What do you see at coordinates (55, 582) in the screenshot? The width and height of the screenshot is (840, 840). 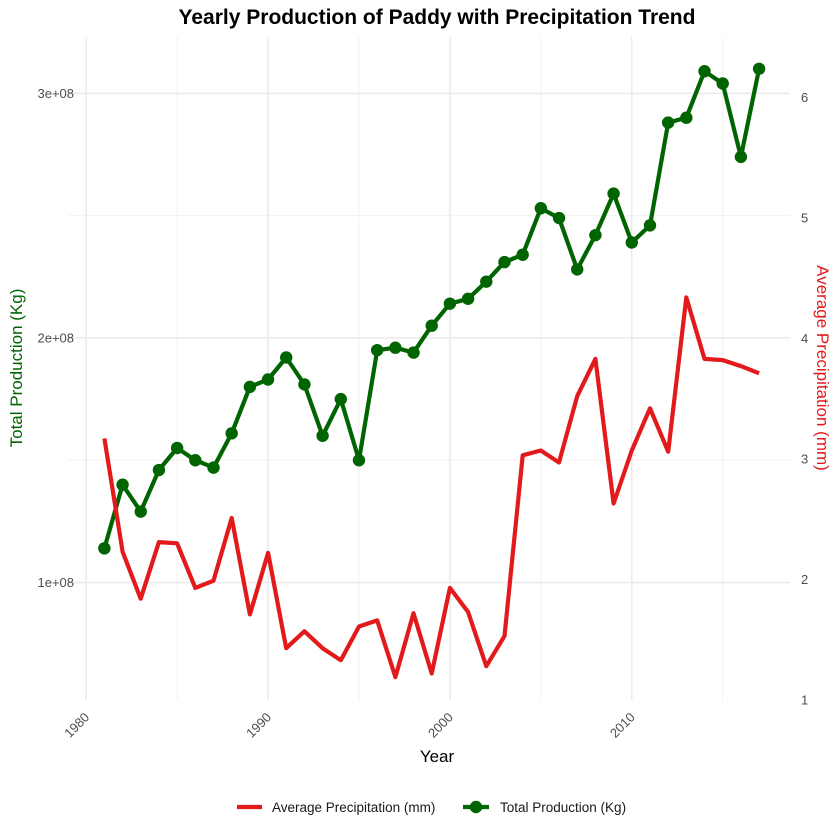 I see `y-left-tick-label: 1e+08` at bounding box center [55, 582].